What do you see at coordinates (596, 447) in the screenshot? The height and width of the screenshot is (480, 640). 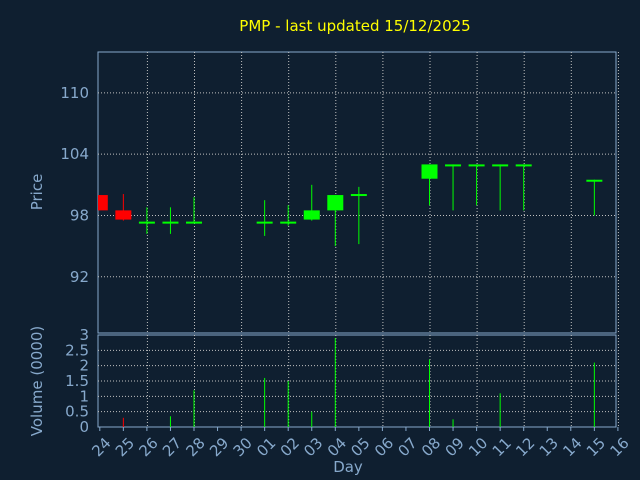 I see `x-tick-label: 15` at bounding box center [596, 447].